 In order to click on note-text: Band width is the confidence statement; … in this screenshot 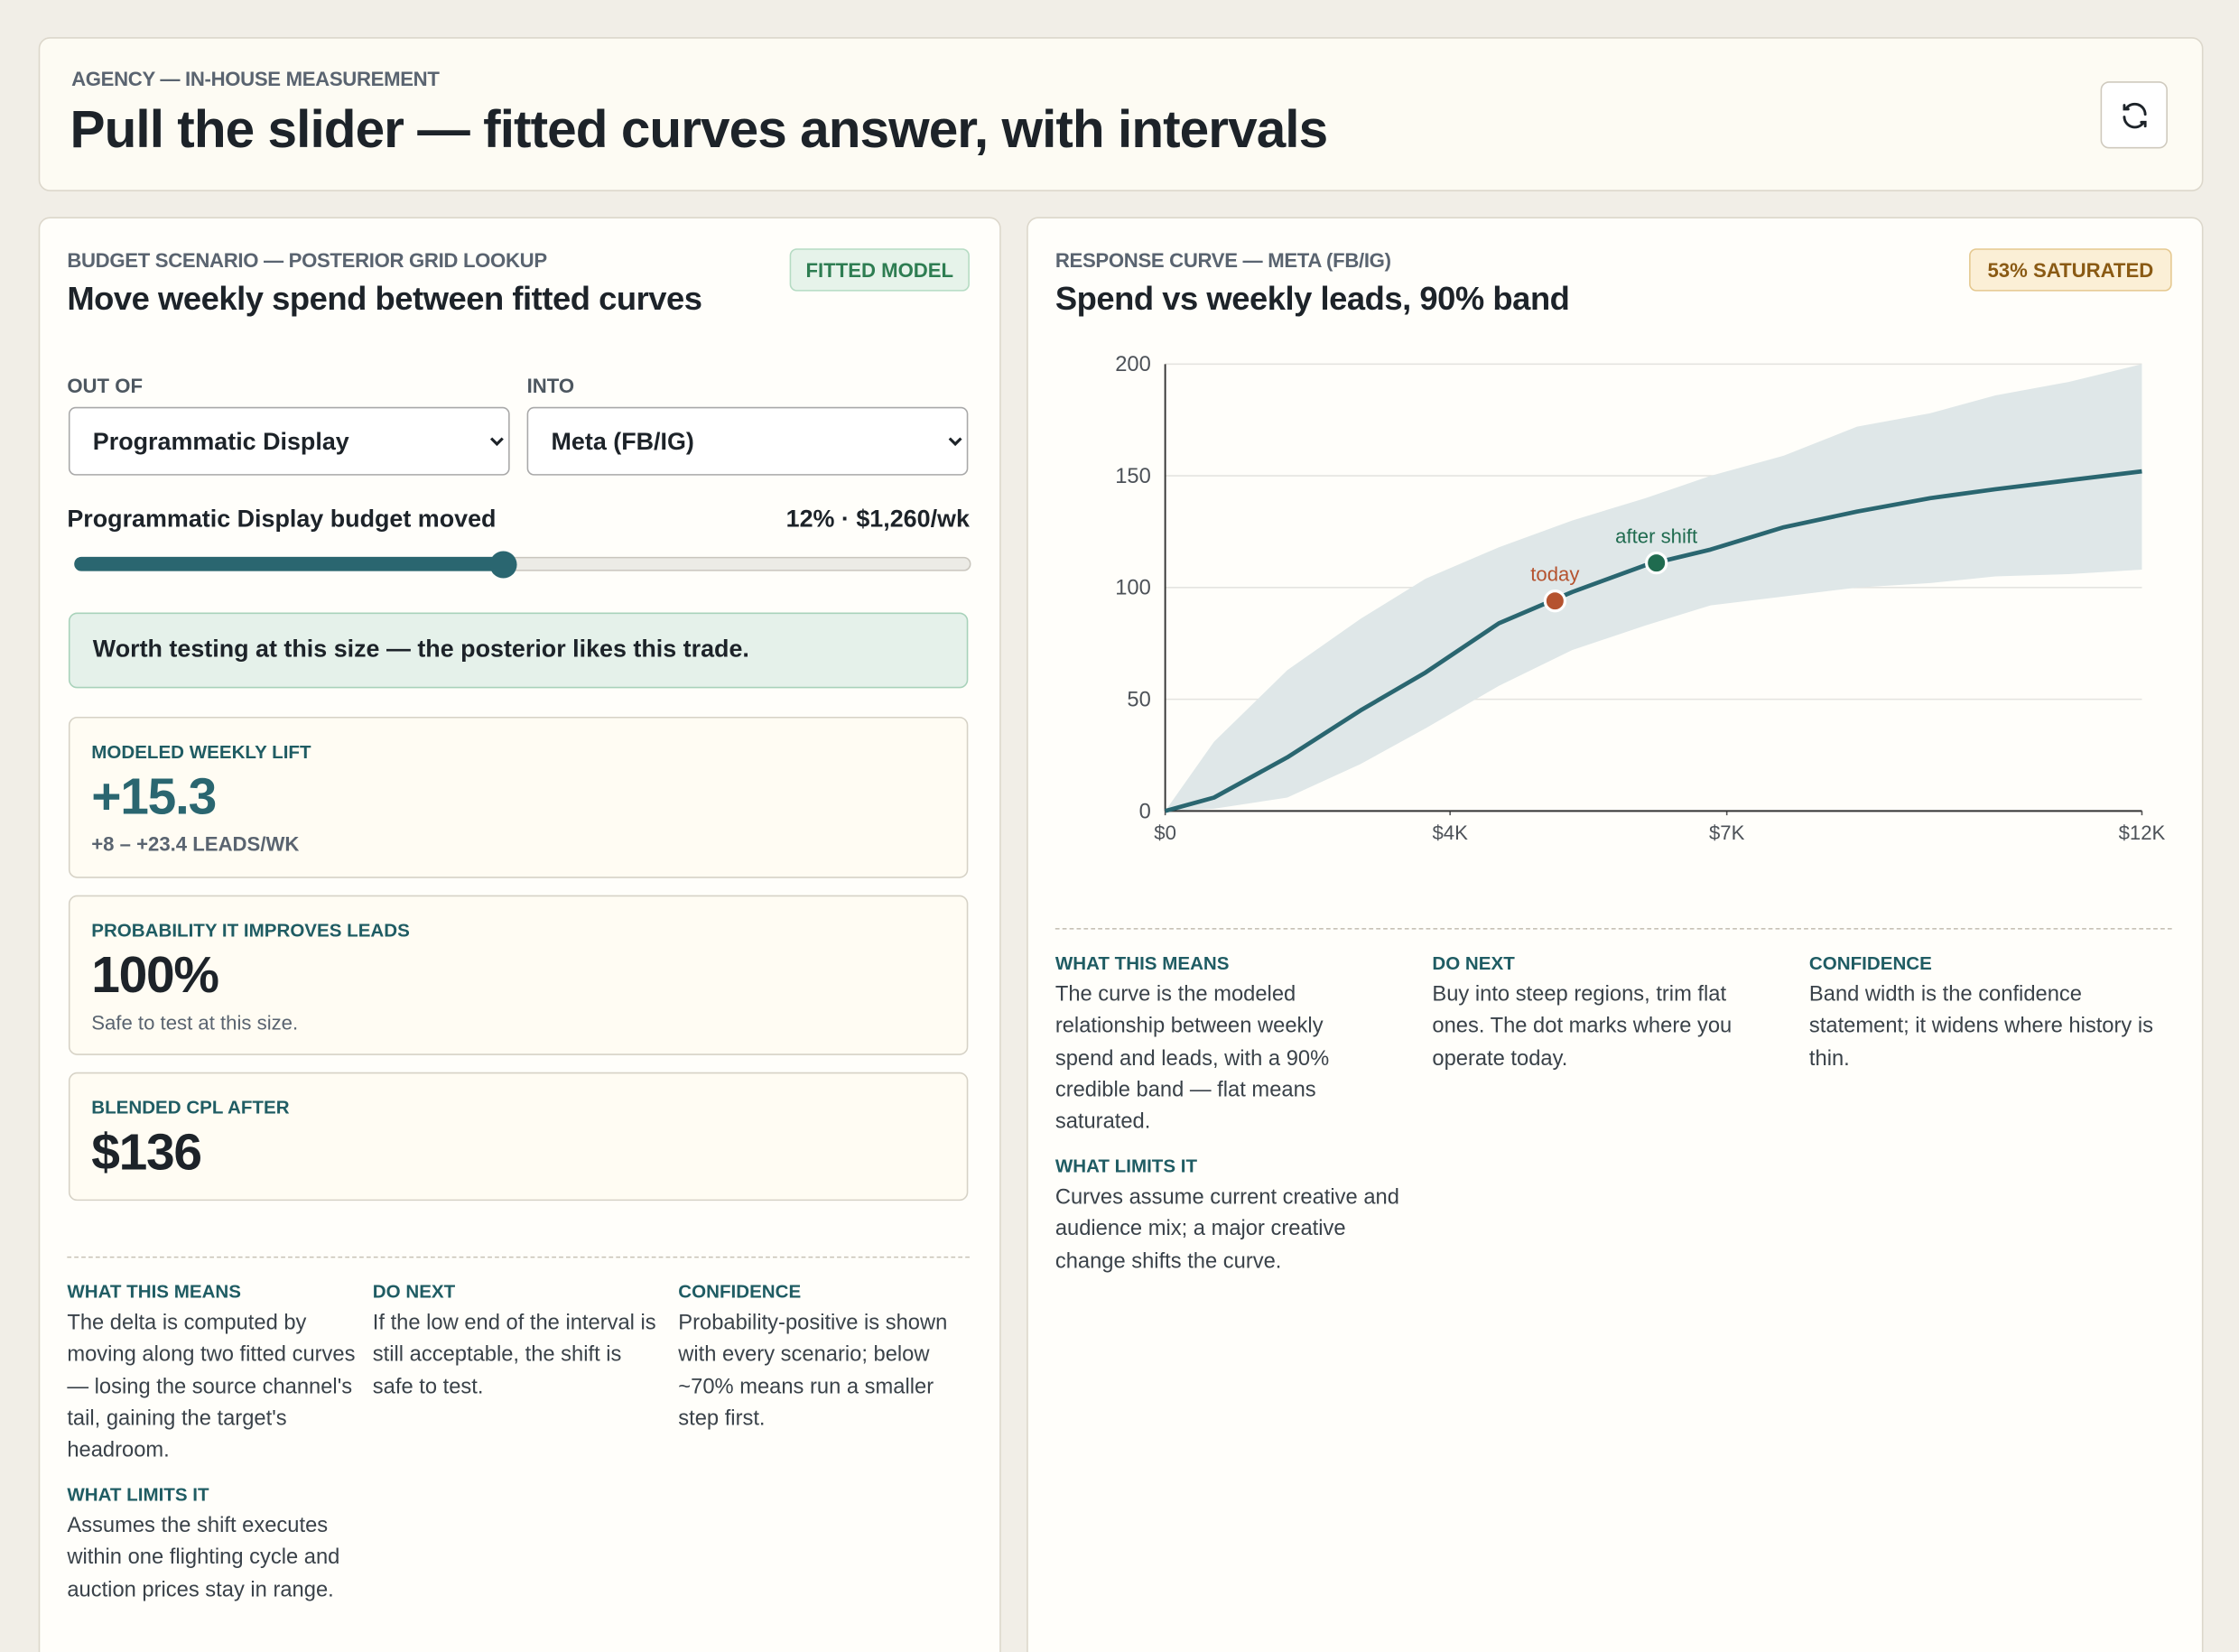, I will do `click(1981, 1026)`.